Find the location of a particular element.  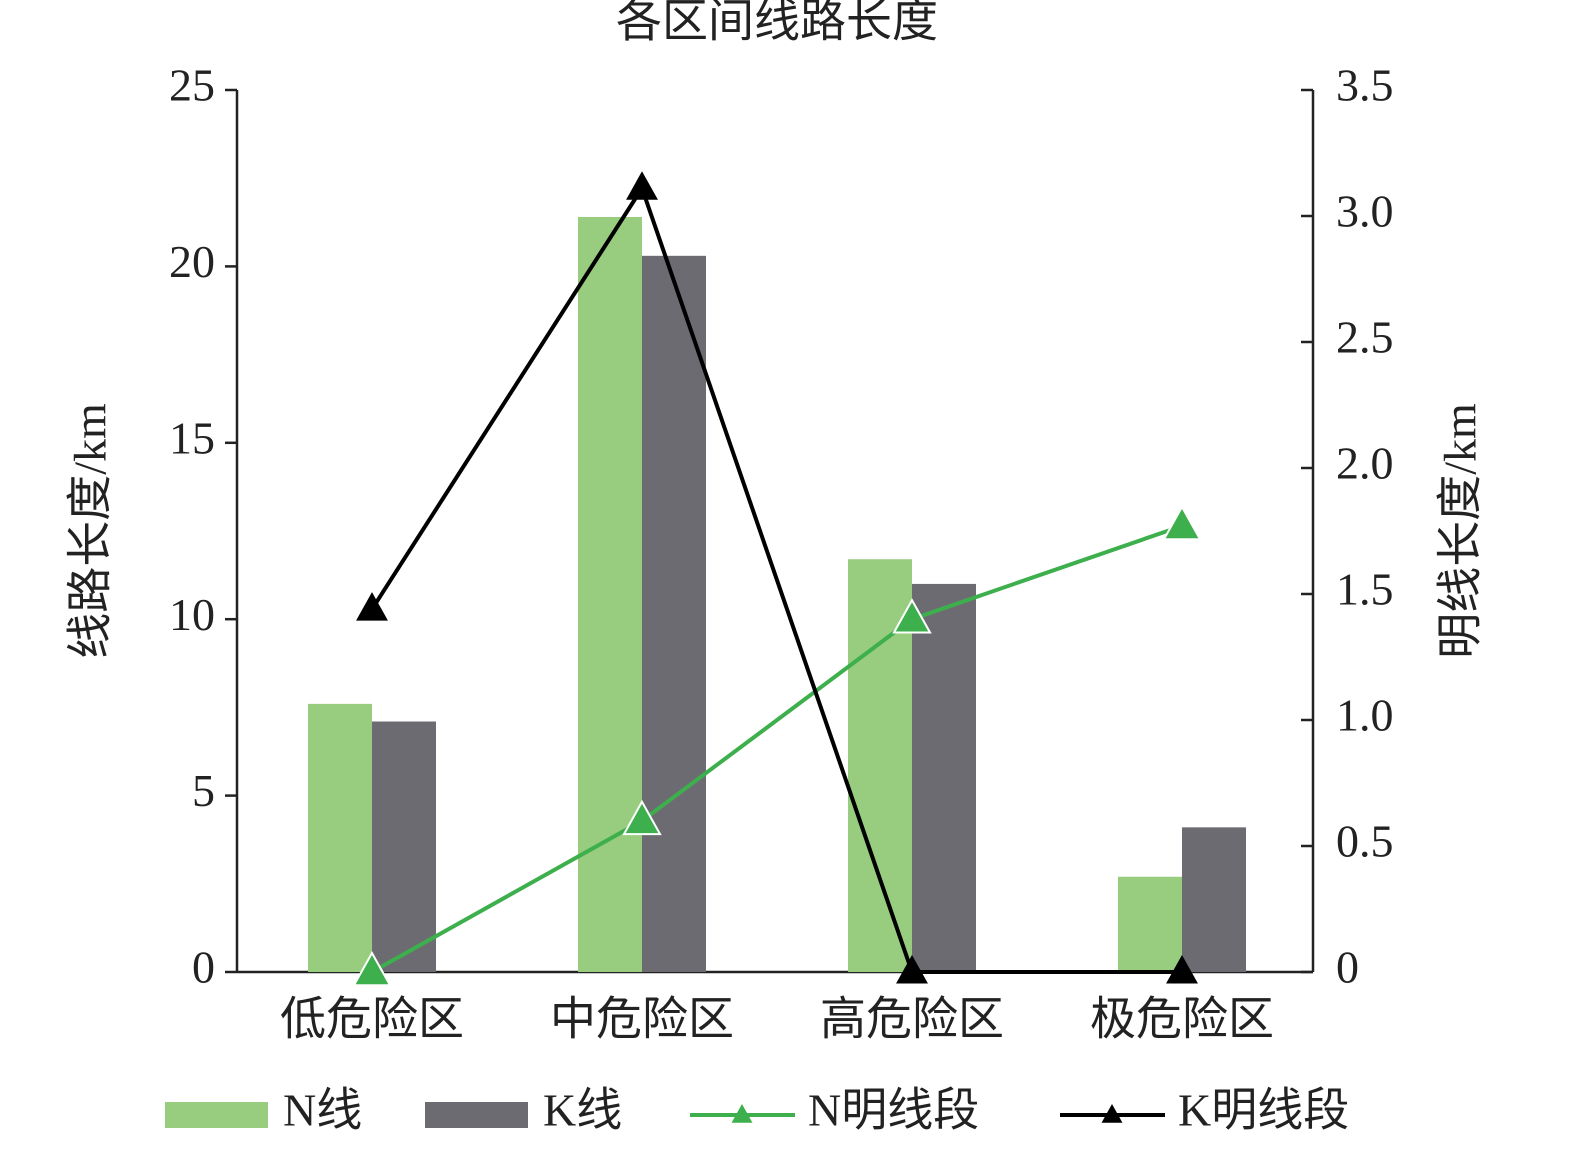

y2-tick-label: 1.5 is located at coordinates (1365, 589).